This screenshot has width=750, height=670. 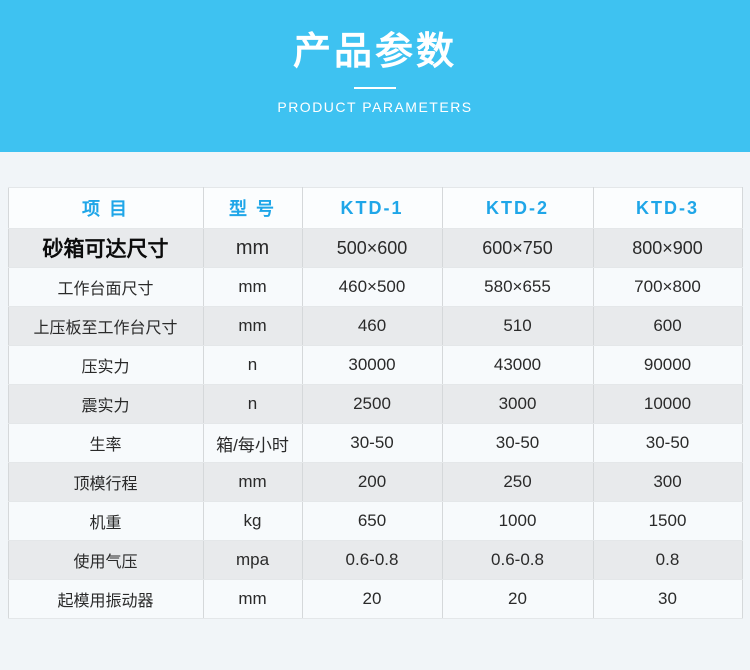 I want to click on row-label: 机重, so click(x=105, y=521).